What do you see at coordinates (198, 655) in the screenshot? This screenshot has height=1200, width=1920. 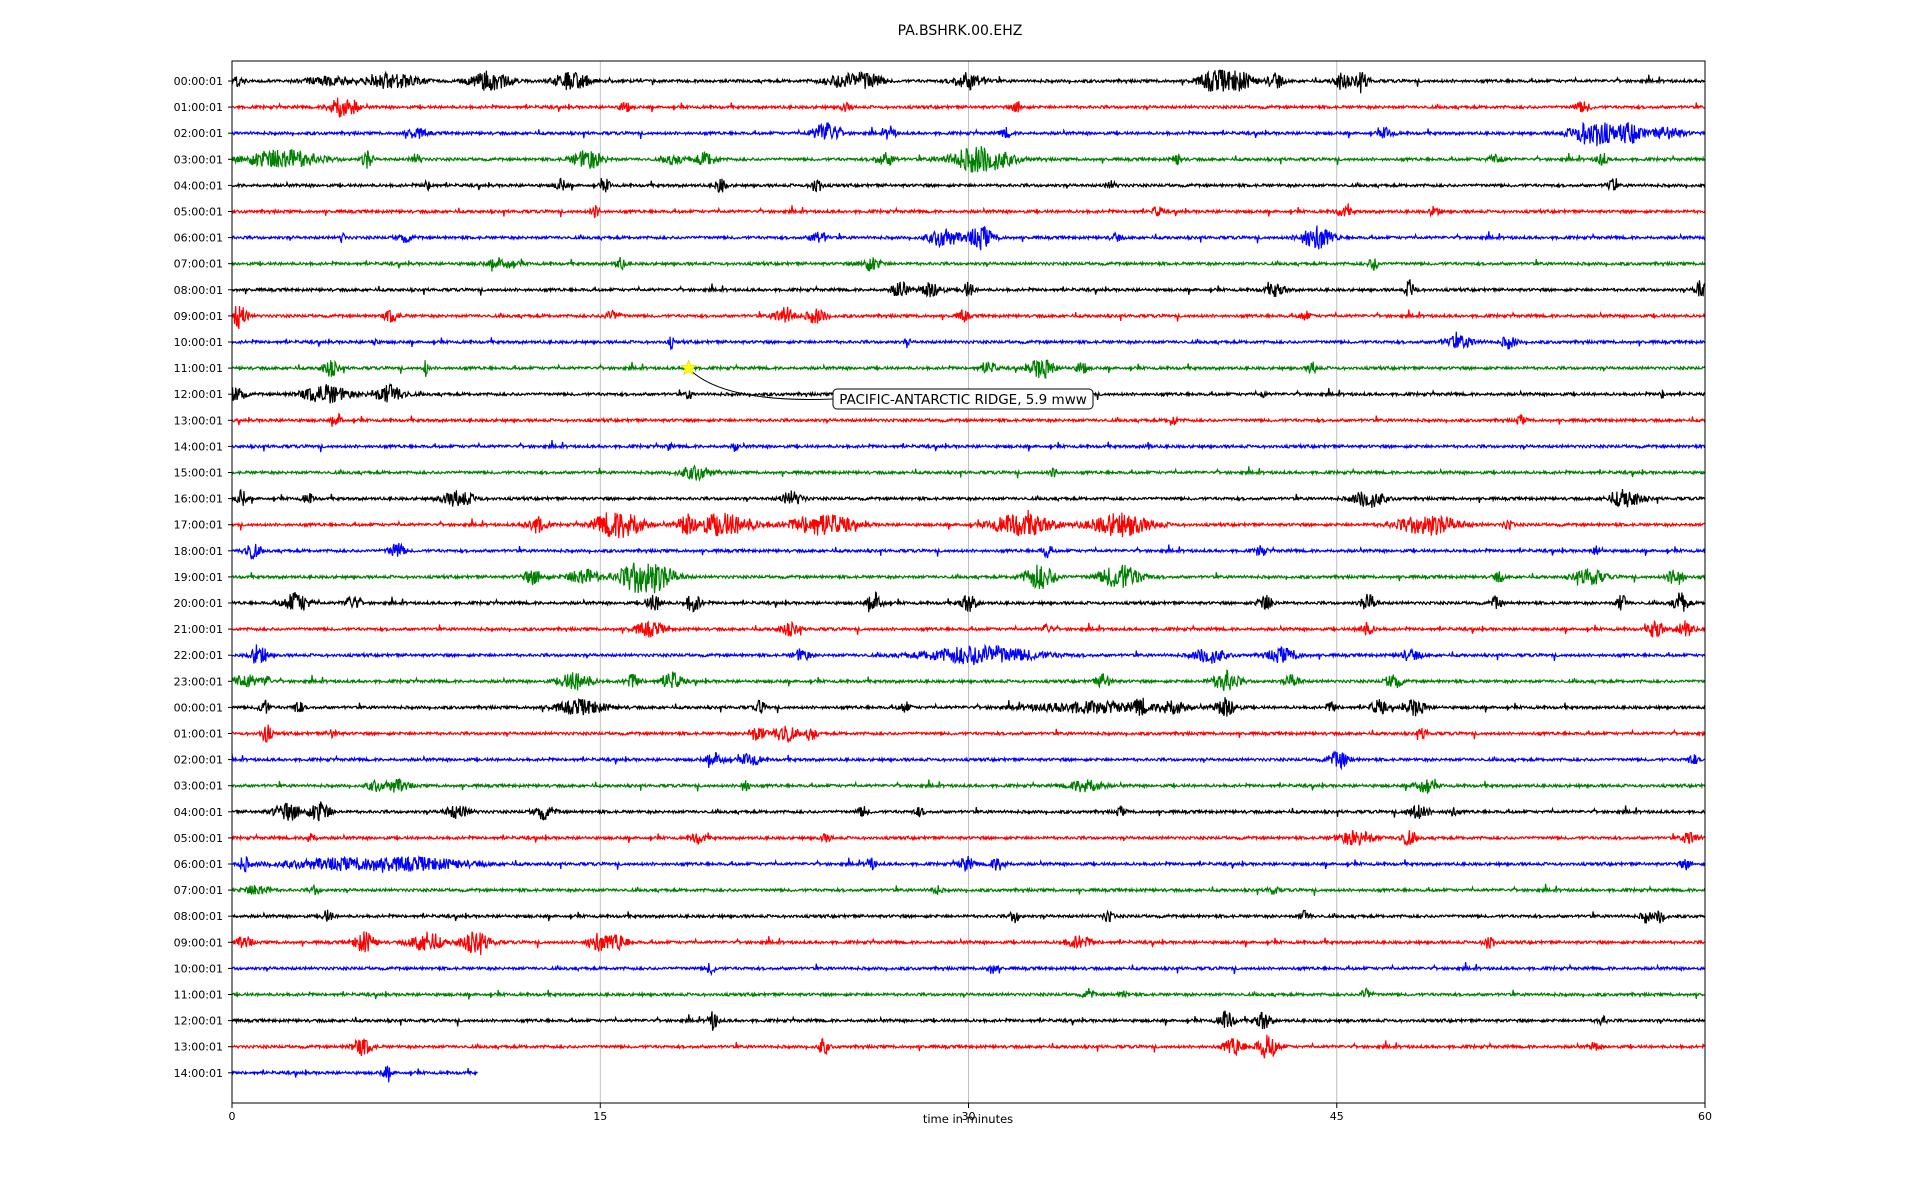 I see `row-time-label: 22:00:01` at bounding box center [198, 655].